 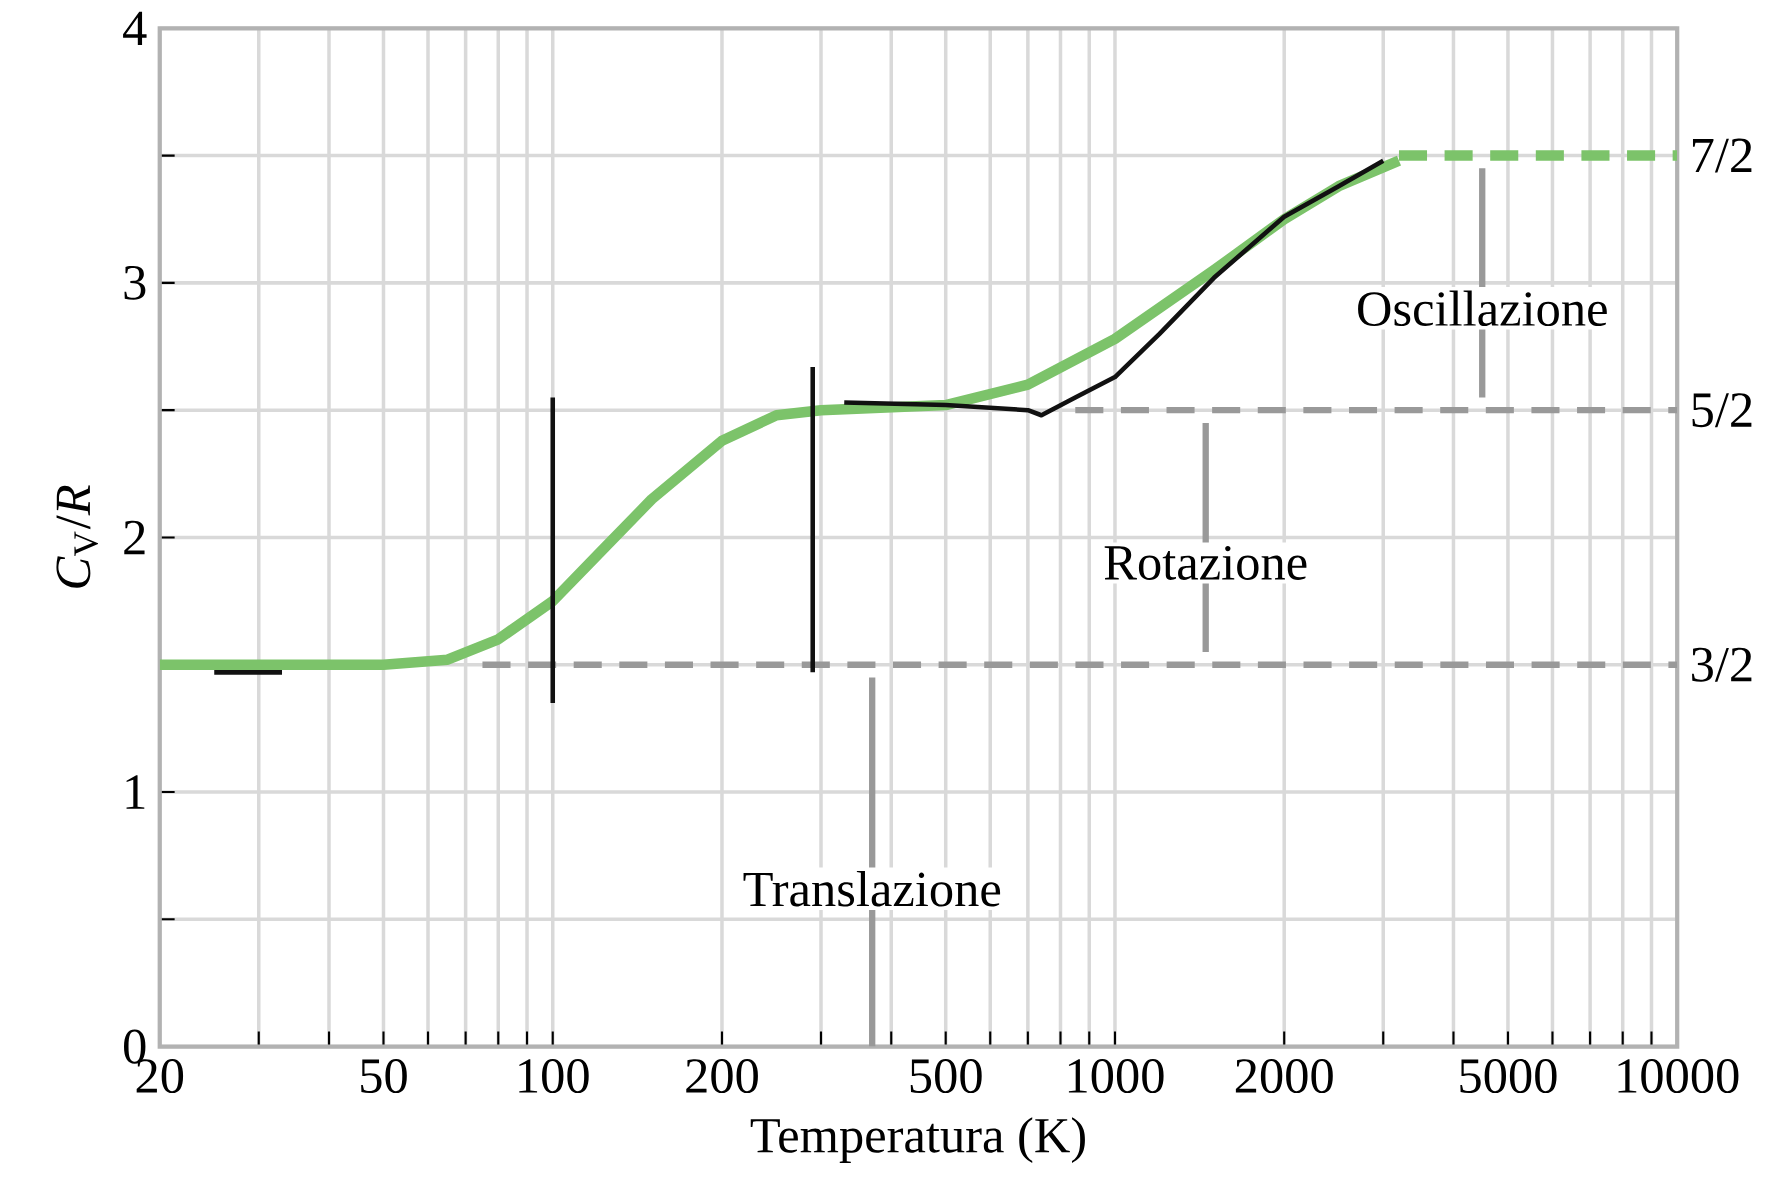 What do you see at coordinates (135, 28) in the screenshot?
I see `y-tick-label: 4` at bounding box center [135, 28].